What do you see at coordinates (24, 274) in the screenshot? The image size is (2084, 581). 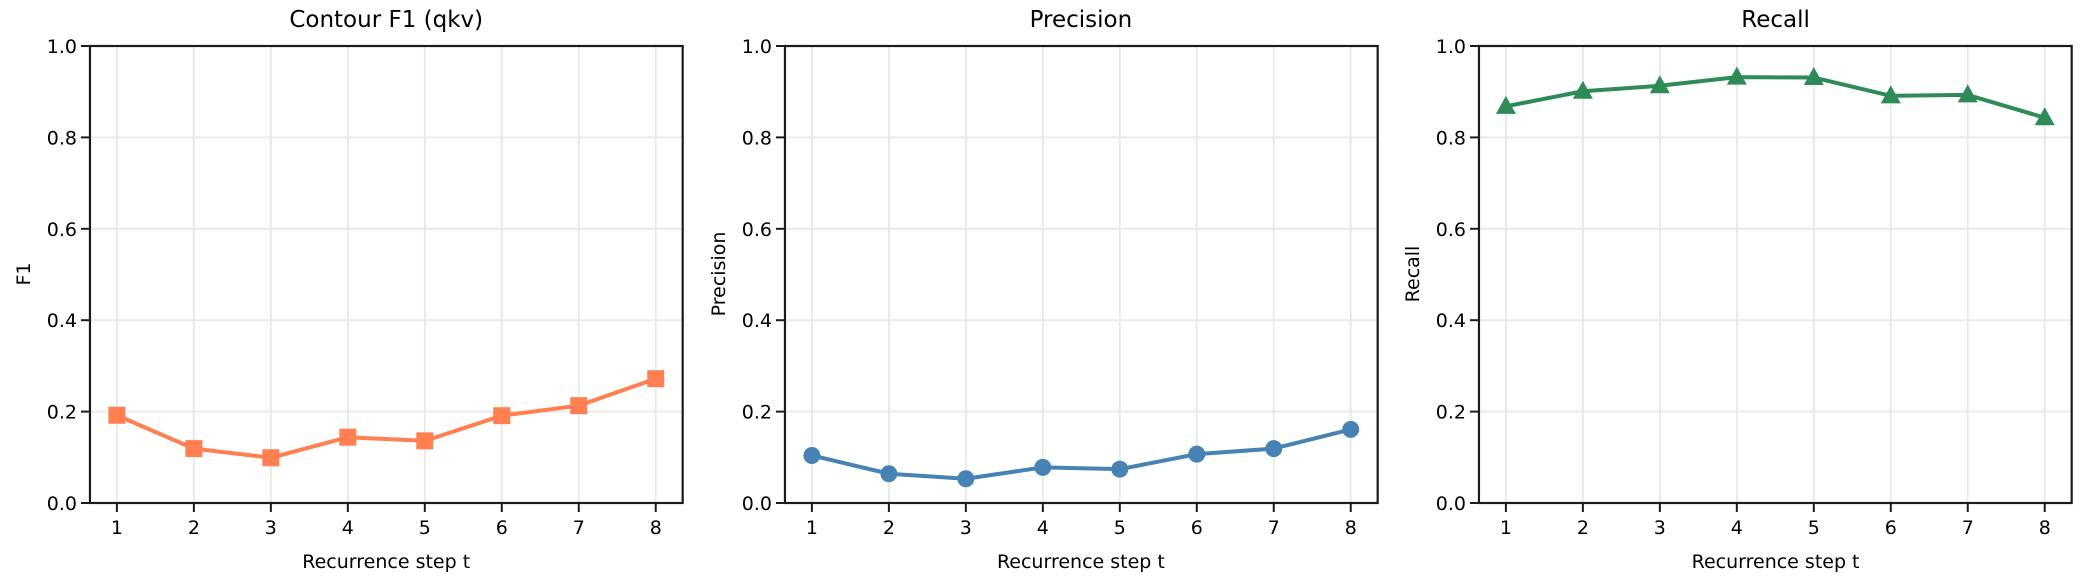 I see `y-axis-label: F1` at bounding box center [24, 274].